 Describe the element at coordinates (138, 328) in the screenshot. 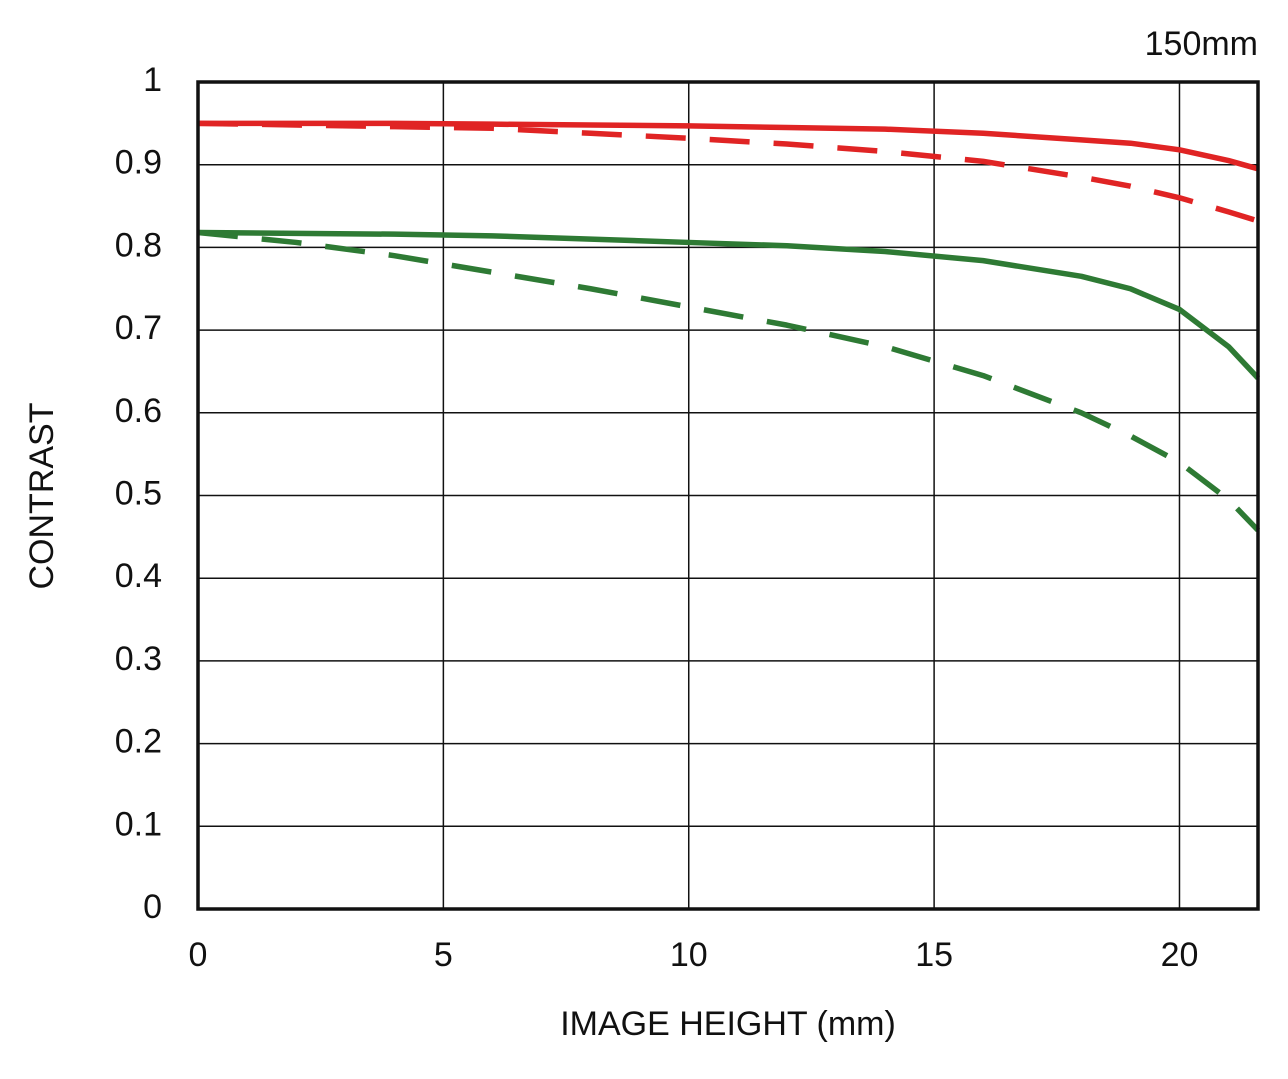

I see `y-tick-label: 0.7` at that location.